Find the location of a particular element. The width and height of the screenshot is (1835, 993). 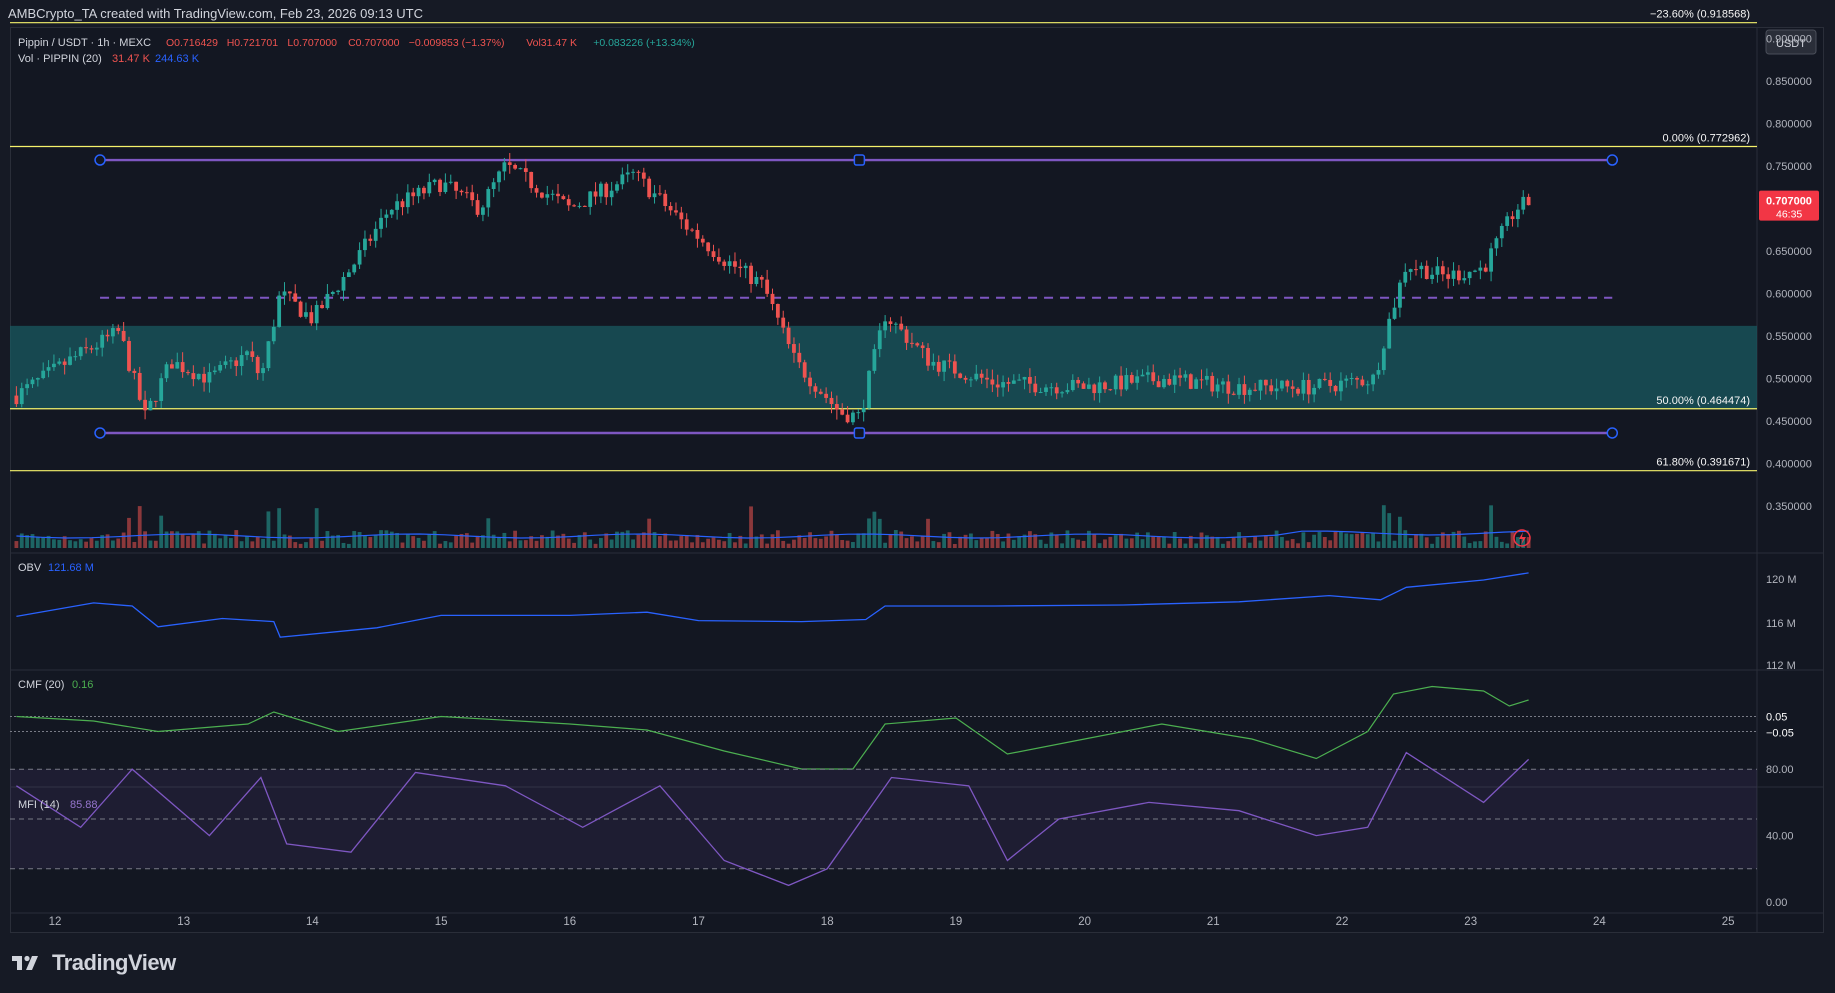

price-tick: 0.400000 is located at coordinates (1789, 465).